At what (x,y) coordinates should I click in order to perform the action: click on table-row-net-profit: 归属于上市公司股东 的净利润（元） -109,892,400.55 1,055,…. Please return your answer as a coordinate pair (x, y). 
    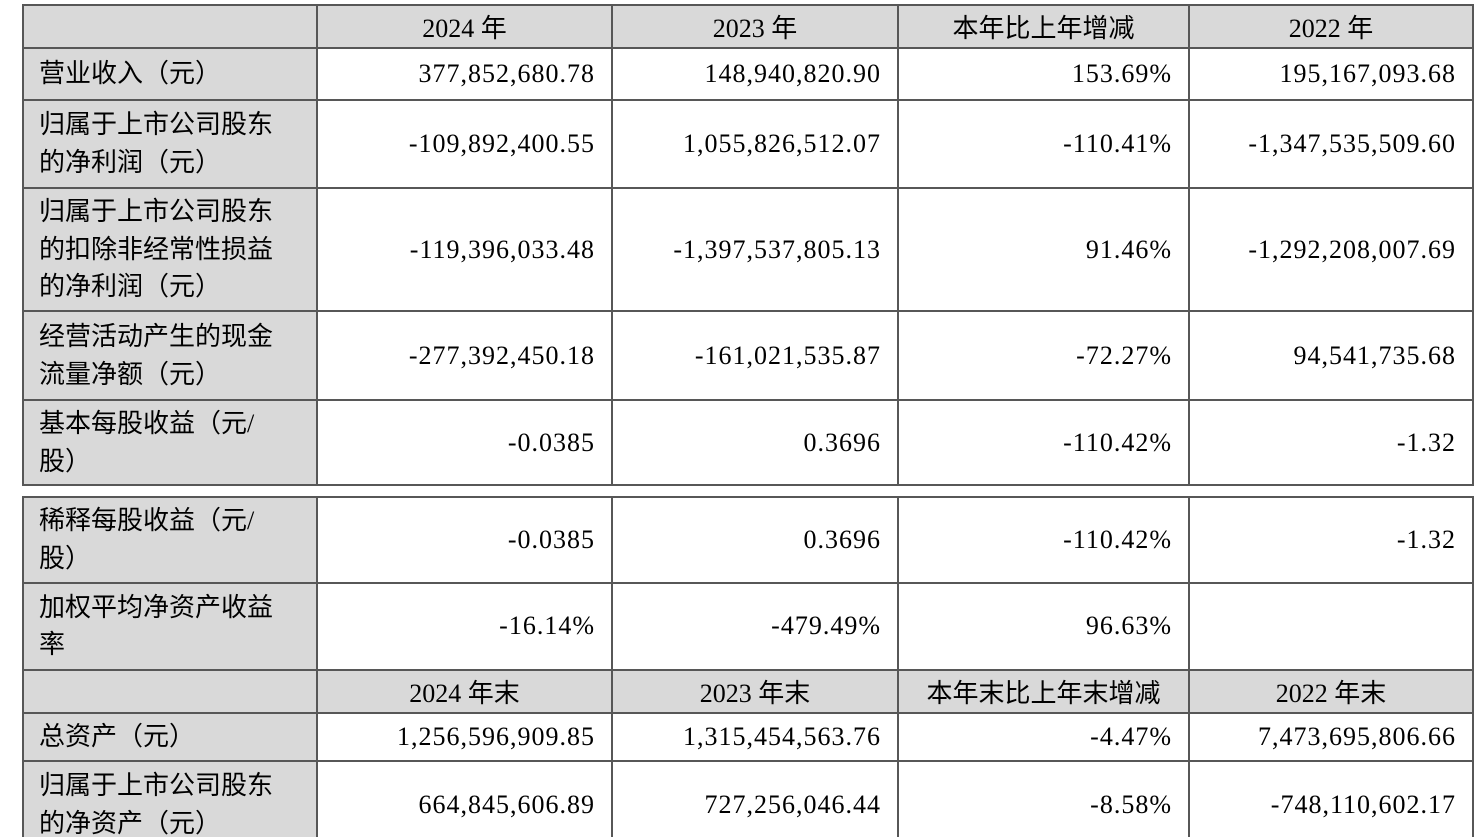
    Looking at the image, I should click on (748, 144).